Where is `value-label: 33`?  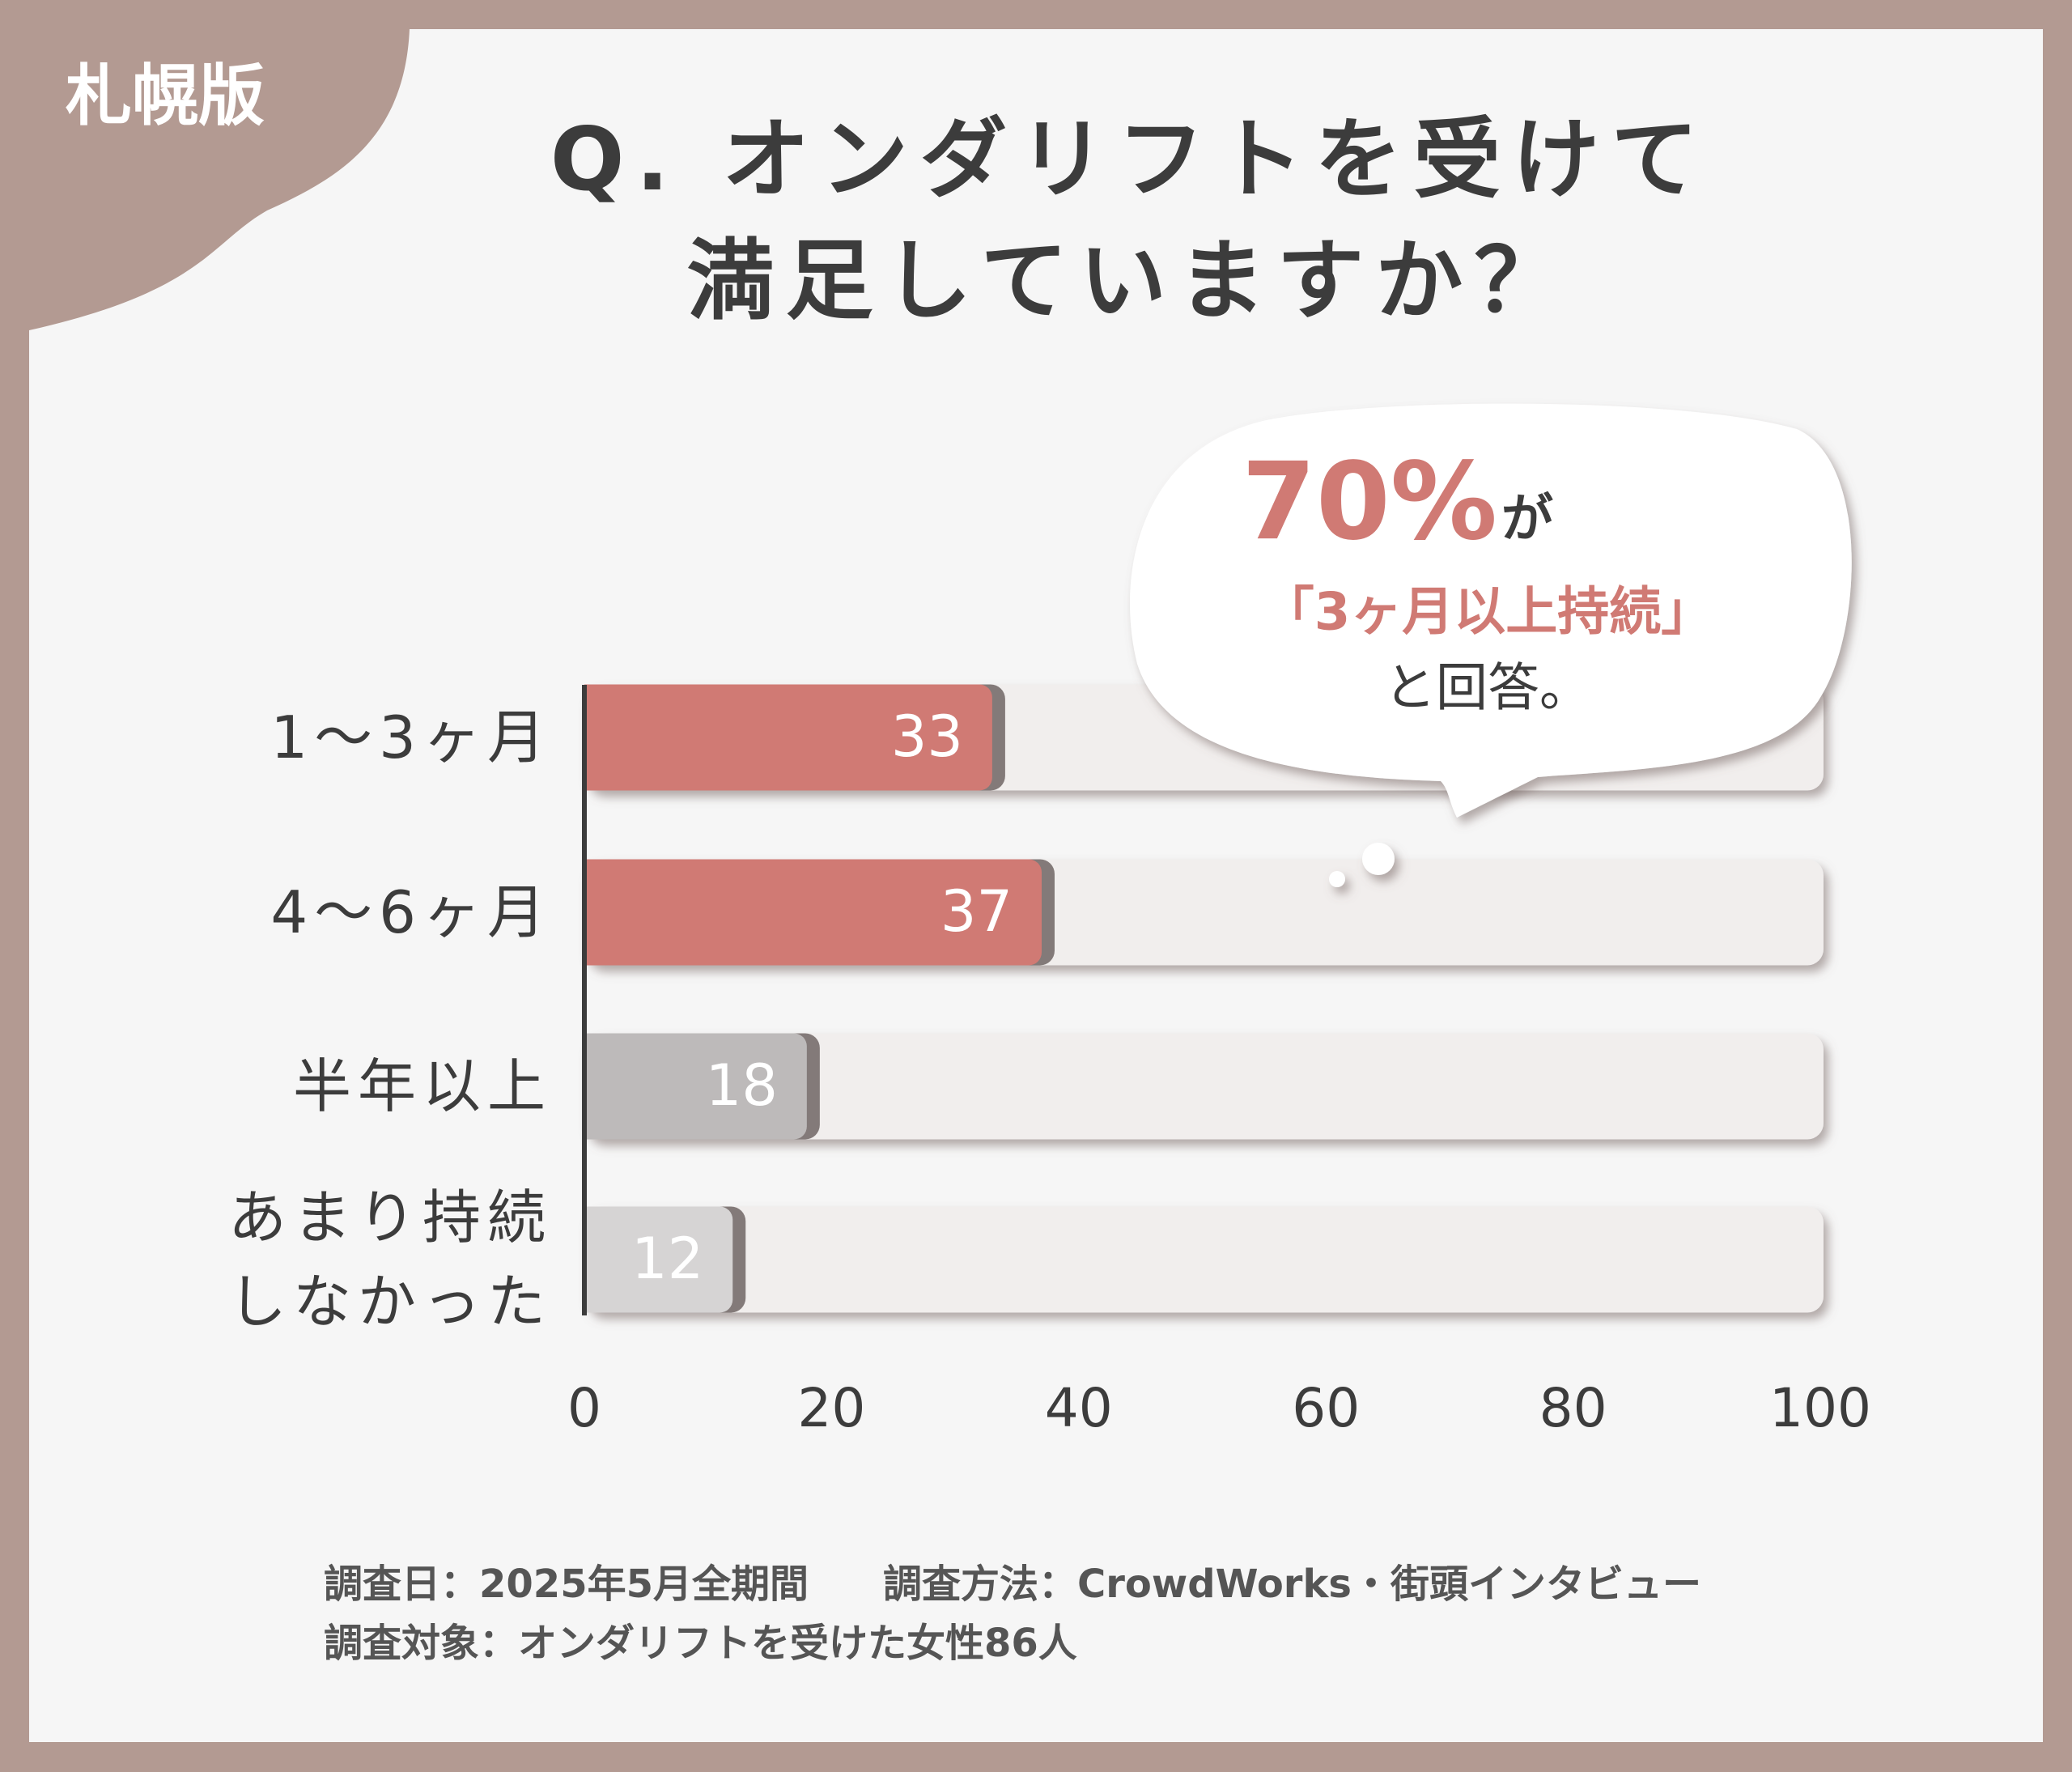 value-label: 33 is located at coordinates (927, 736).